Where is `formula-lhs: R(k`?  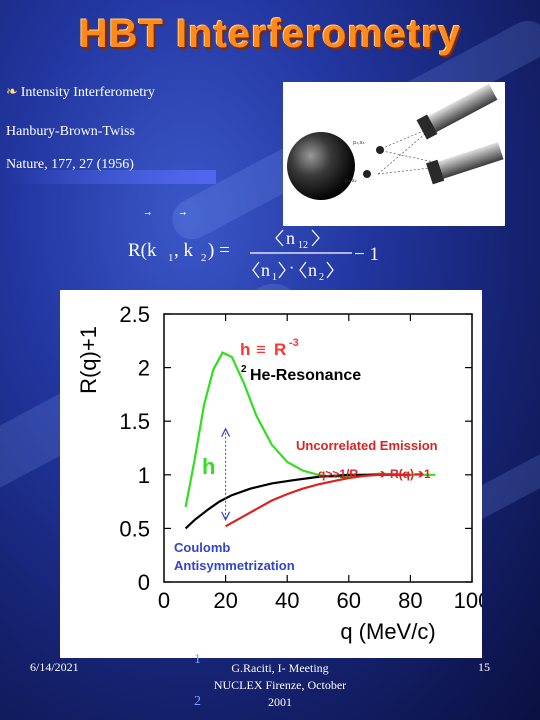
formula-lhs: R(k is located at coordinates (142, 250).